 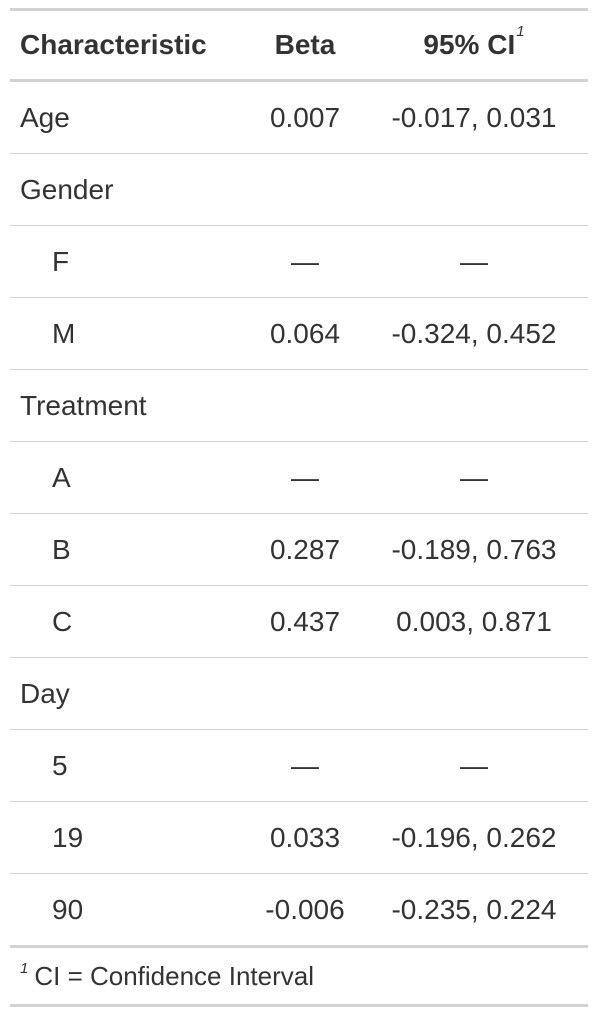 I want to click on row-level-label: 5, so click(x=130, y=766).